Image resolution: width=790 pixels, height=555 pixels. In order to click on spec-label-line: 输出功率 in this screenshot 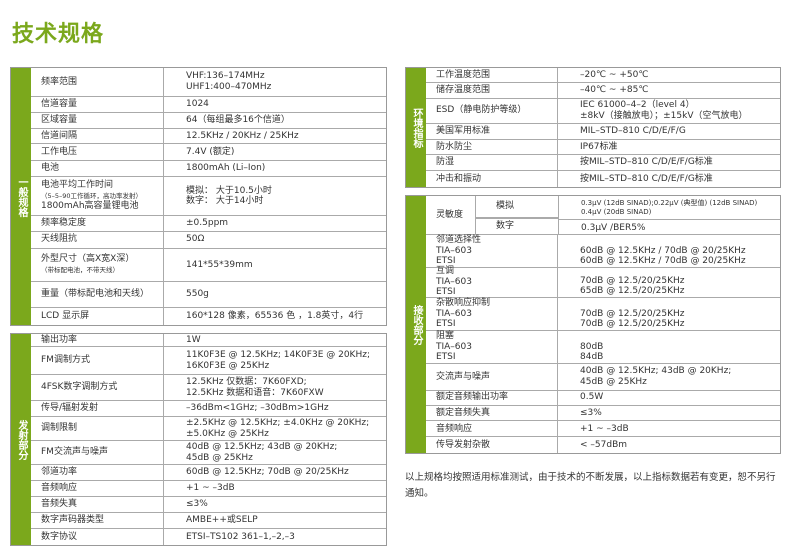, I will do `click(59, 339)`.